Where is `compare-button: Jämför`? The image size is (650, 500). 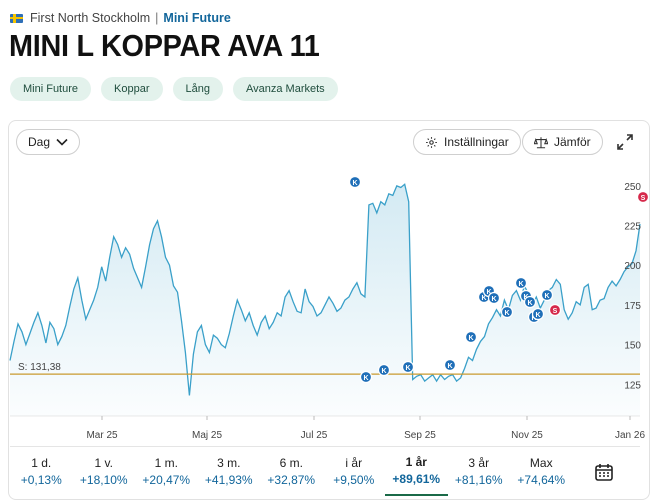 compare-button: Jämför is located at coordinates (562, 142).